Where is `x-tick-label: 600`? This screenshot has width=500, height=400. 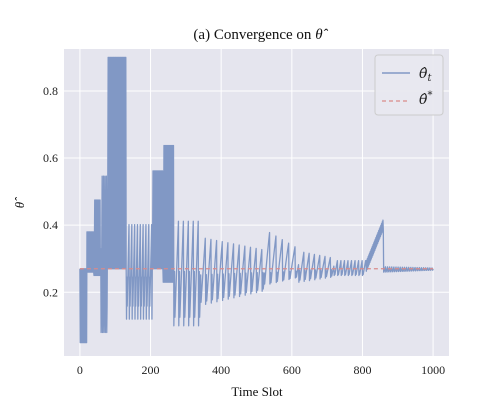 x-tick-label: 600 is located at coordinates (292, 370).